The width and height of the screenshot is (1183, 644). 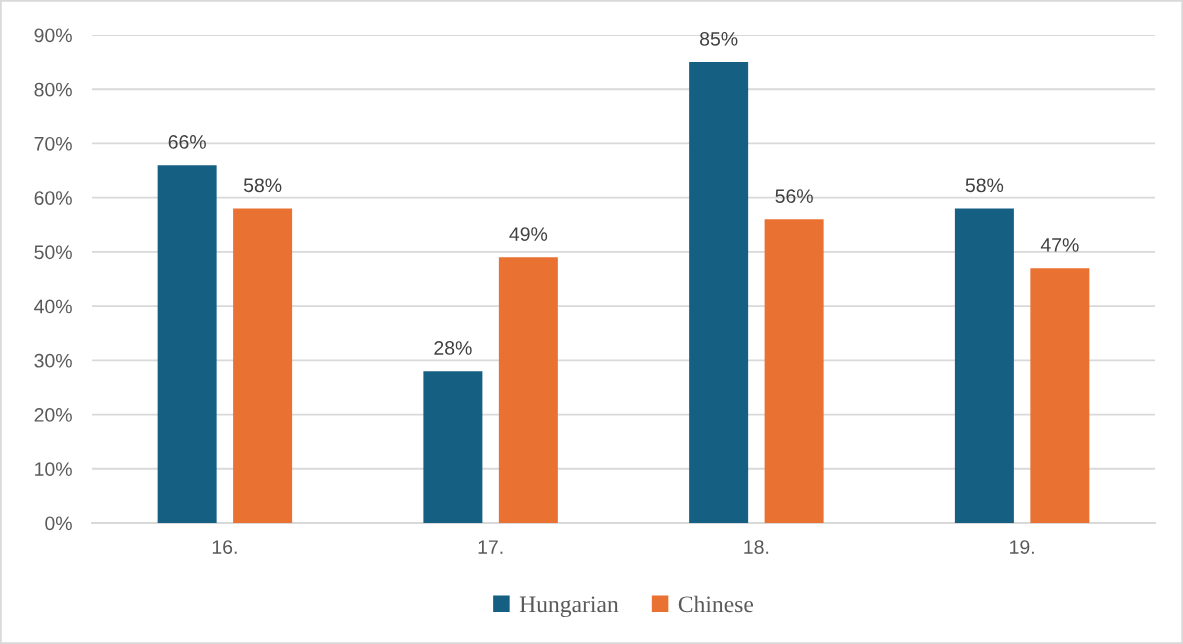 What do you see at coordinates (53, 360) in the screenshot?
I see `y-tick-label: 30%` at bounding box center [53, 360].